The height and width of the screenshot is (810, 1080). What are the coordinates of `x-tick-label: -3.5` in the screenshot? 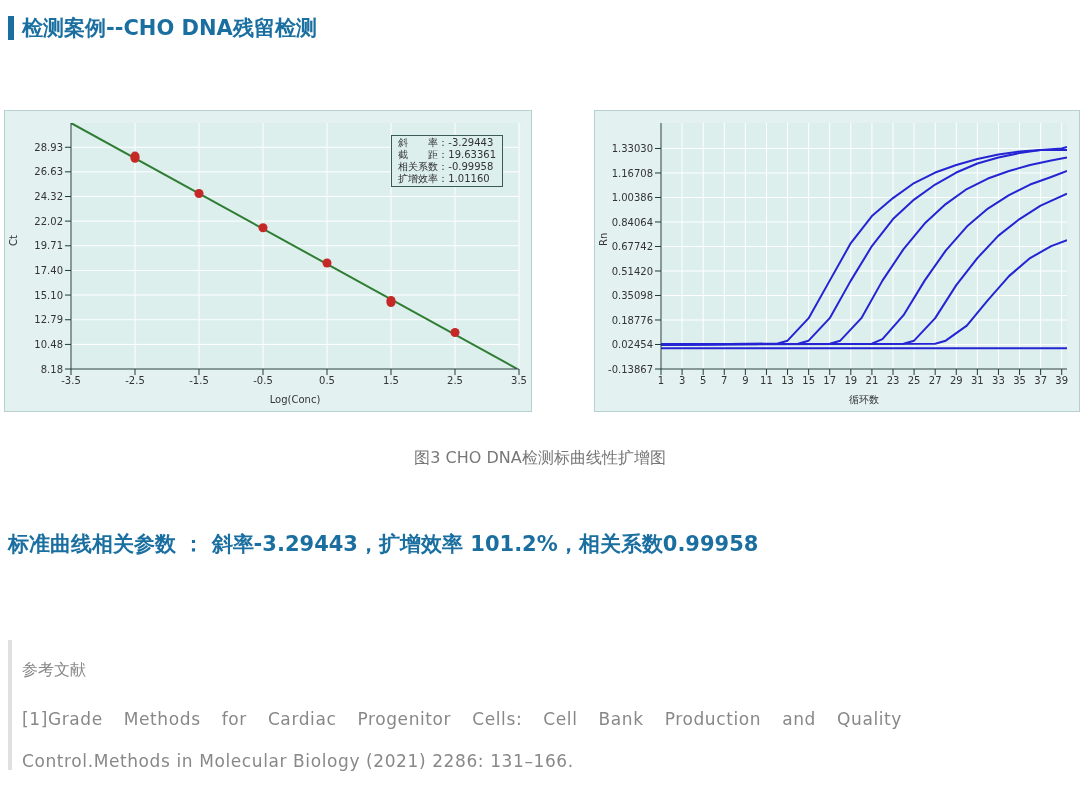 It's located at (71, 381).